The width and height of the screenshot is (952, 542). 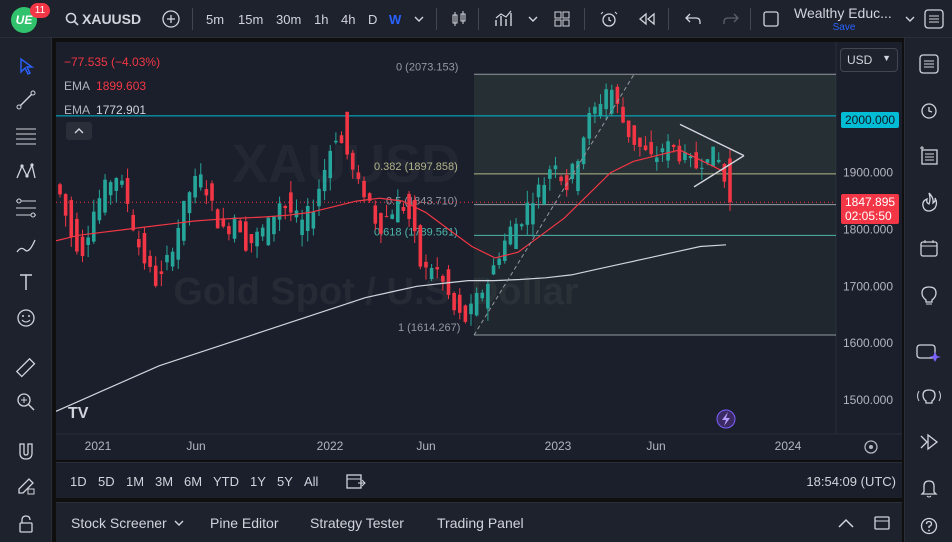 What do you see at coordinates (884, 522) in the screenshot?
I see `maximize-panel-icon` at bounding box center [884, 522].